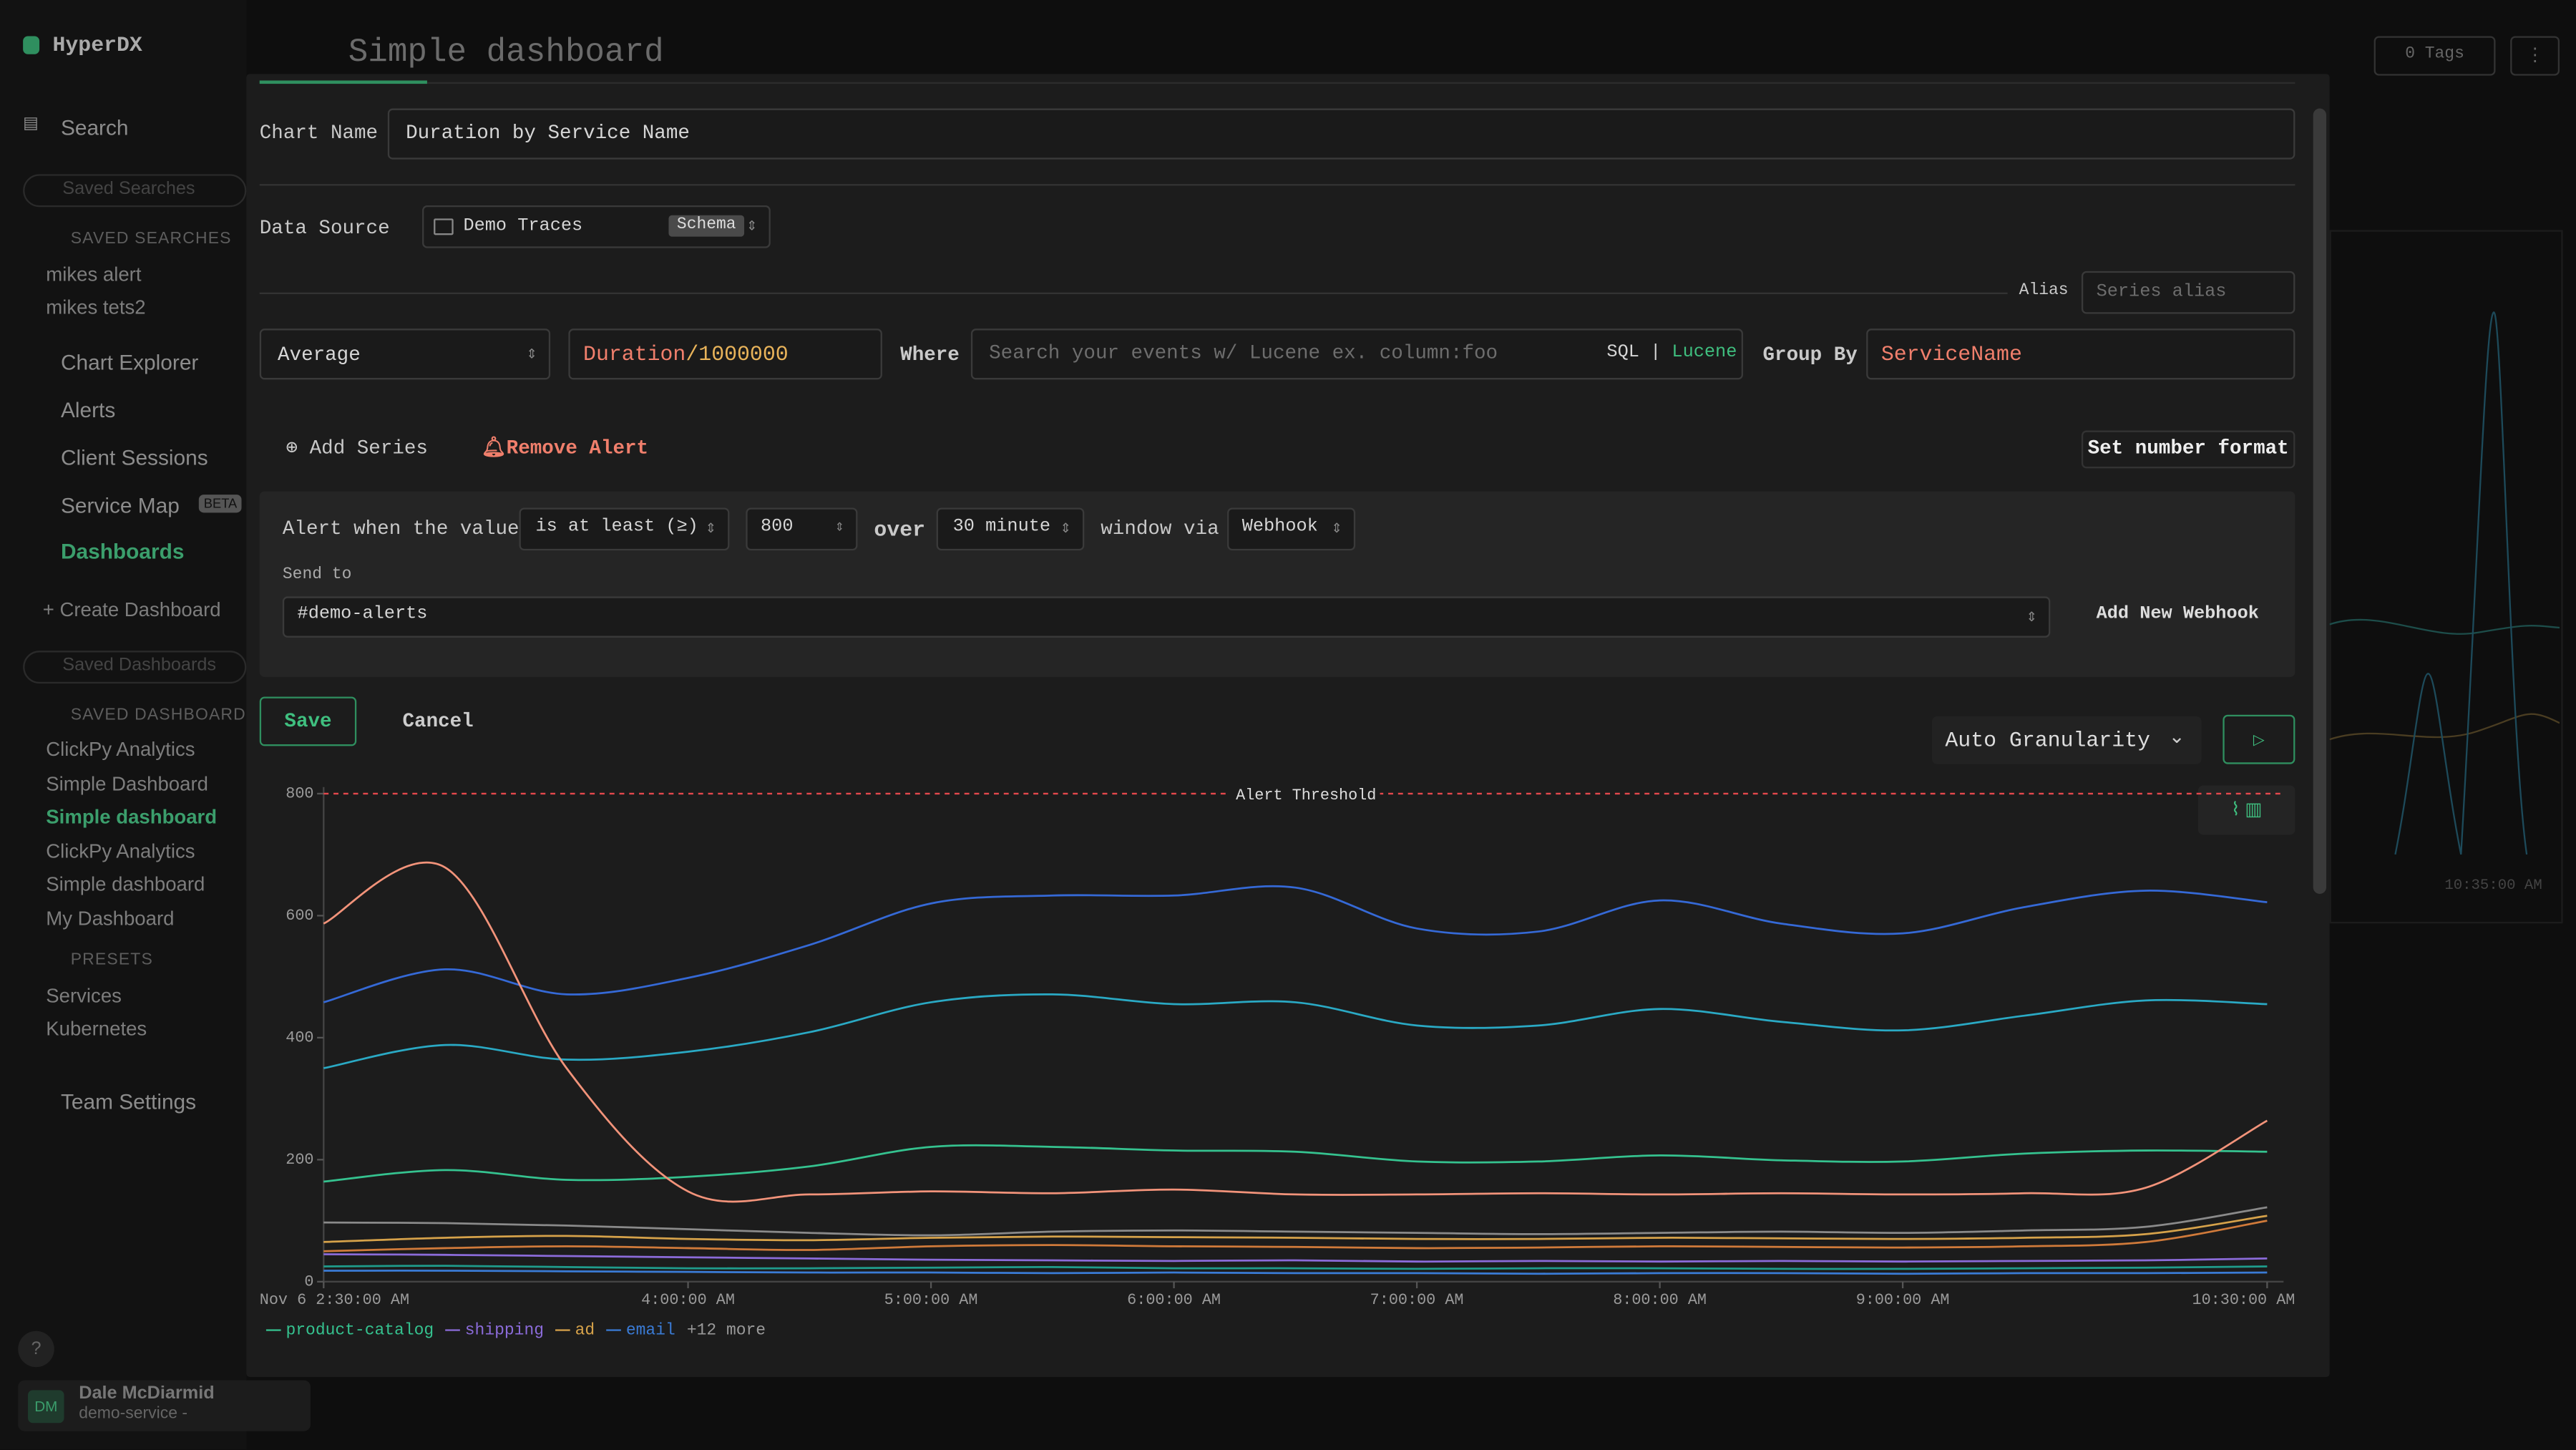 The width and height of the screenshot is (2576, 1450). I want to click on condition-value: is at least (≥), so click(616, 527).